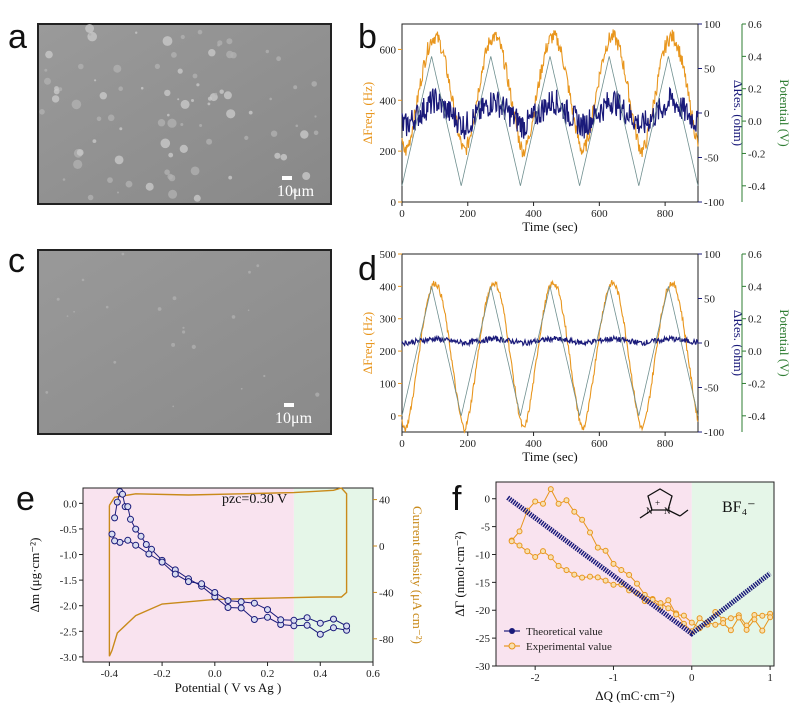 This screenshot has height=718, width=800. Describe the element at coordinates (707, 114) in the screenshot. I see `y-right1-tick-label: 0` at that location.